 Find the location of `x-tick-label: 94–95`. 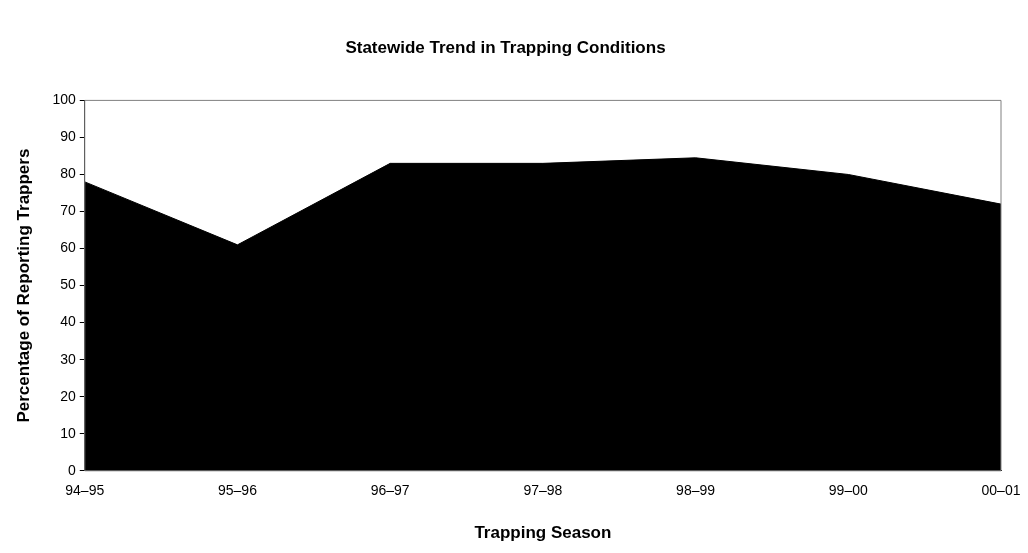

x-tick-label: 94–95 is located at coordinates (85, 490).